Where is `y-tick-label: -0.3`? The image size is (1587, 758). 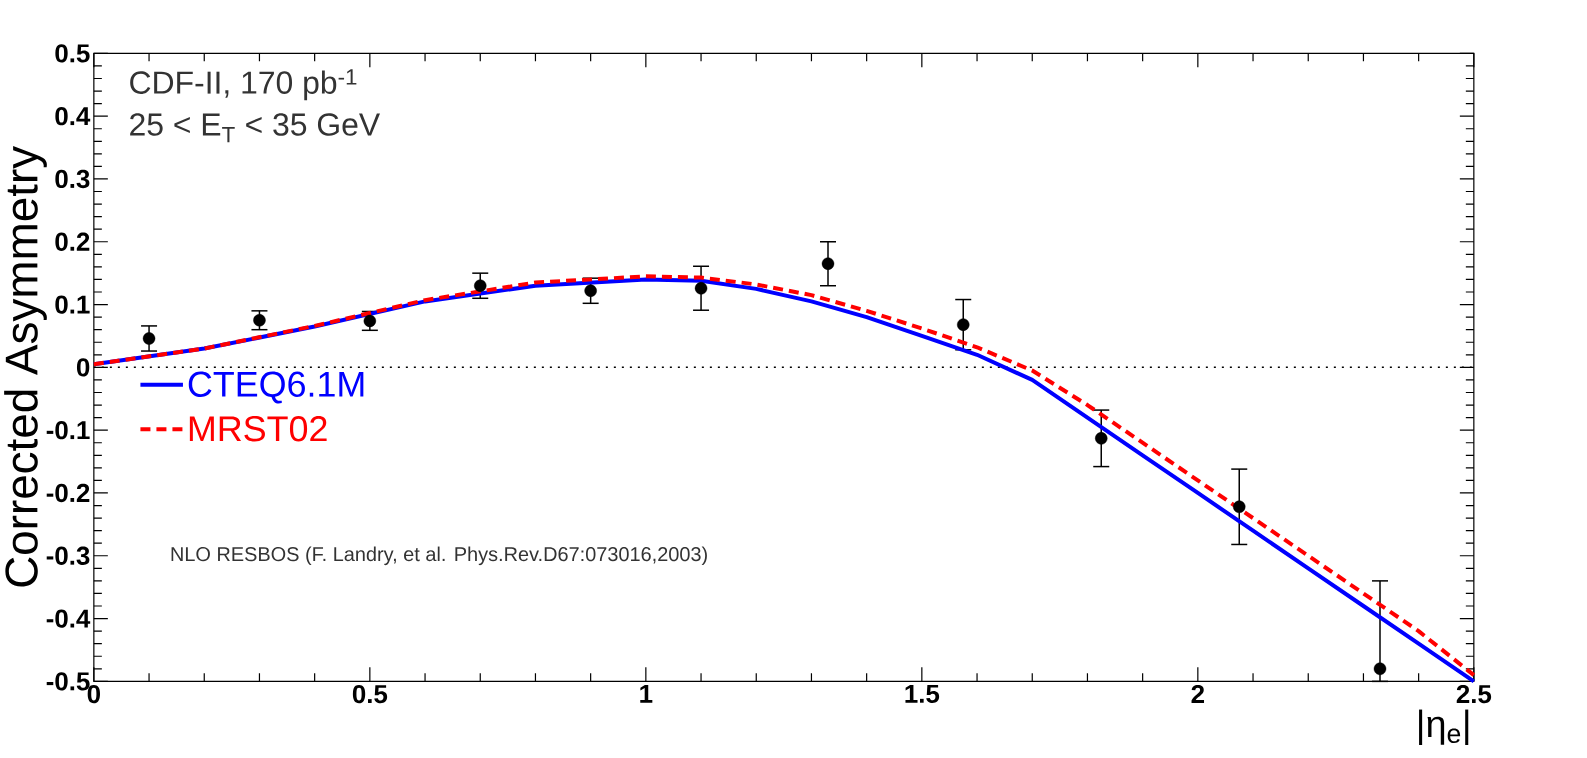 y-tick-label: -0.3 is located at coordinates (68, 555).